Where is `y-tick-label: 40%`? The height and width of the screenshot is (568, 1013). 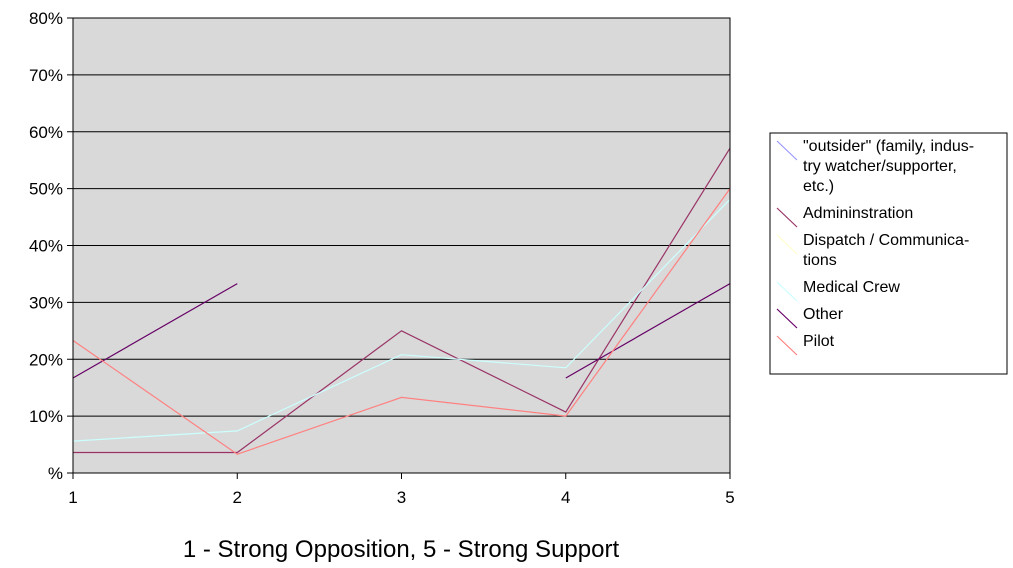 y-tick-label: 40% is located at coordinates (46, 246).